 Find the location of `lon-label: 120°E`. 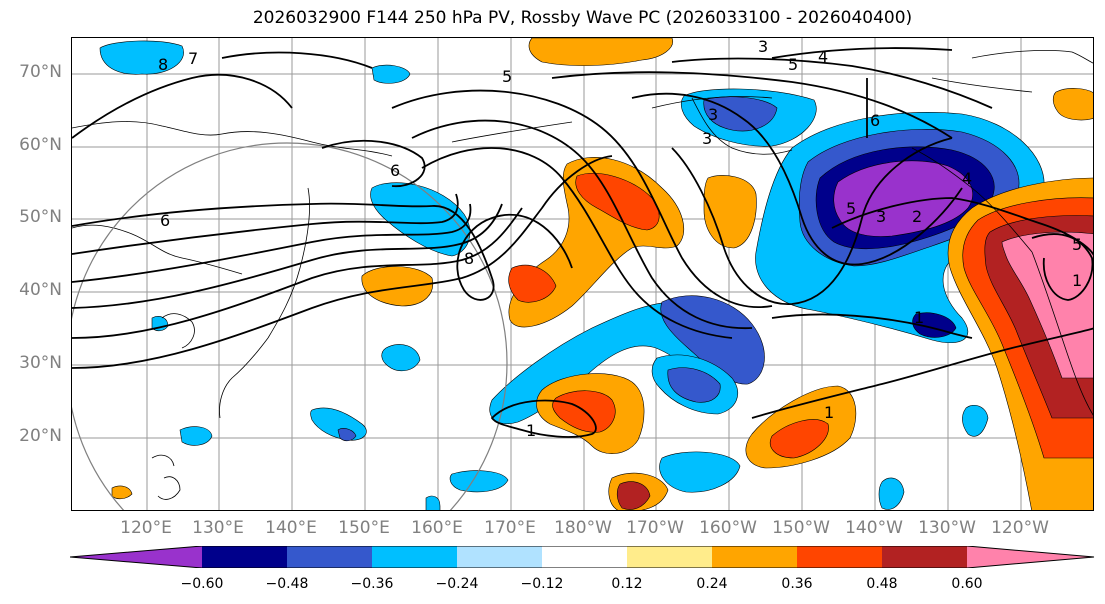

lon-label: 120°E is located at coordinates (146, 528).